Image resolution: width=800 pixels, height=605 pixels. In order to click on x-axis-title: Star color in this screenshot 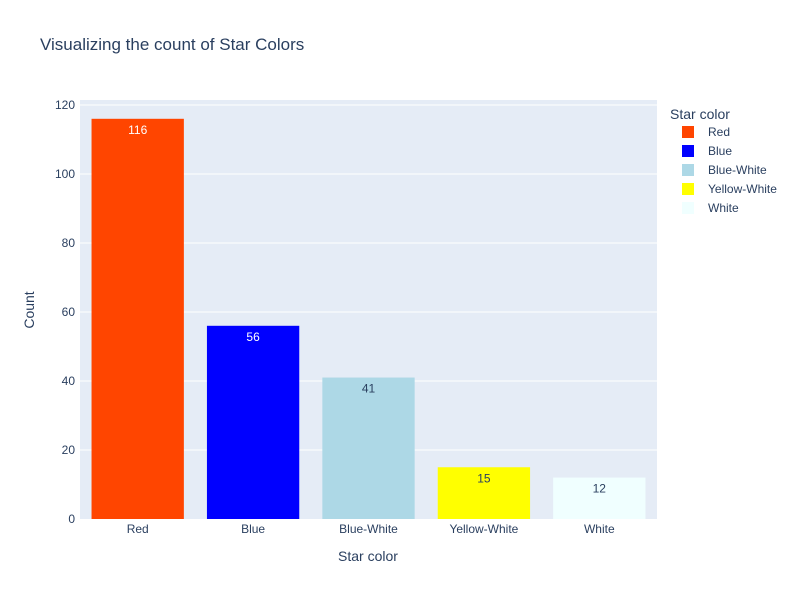, I will do `click(368, 556)`.